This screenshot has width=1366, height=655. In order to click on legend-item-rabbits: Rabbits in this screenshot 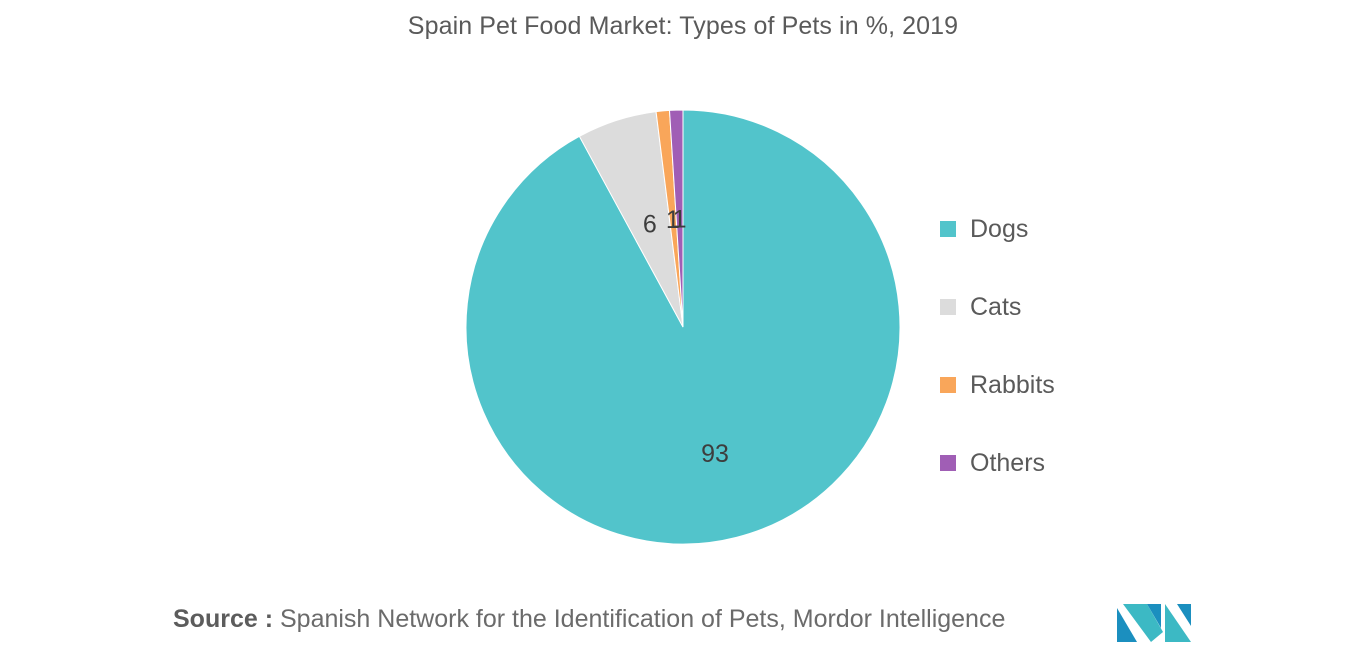, I will do `click(997, 385)`.